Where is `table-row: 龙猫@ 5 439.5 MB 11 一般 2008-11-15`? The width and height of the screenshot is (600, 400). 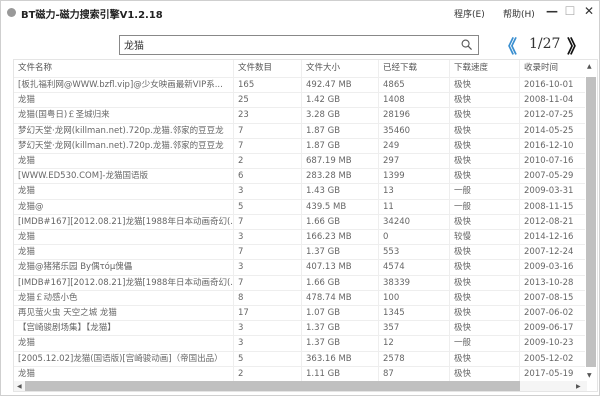
table-row: 龙猫@ 5 439.5 MB 11 一般 2008-11-15 is located at coordinates (300, 206).